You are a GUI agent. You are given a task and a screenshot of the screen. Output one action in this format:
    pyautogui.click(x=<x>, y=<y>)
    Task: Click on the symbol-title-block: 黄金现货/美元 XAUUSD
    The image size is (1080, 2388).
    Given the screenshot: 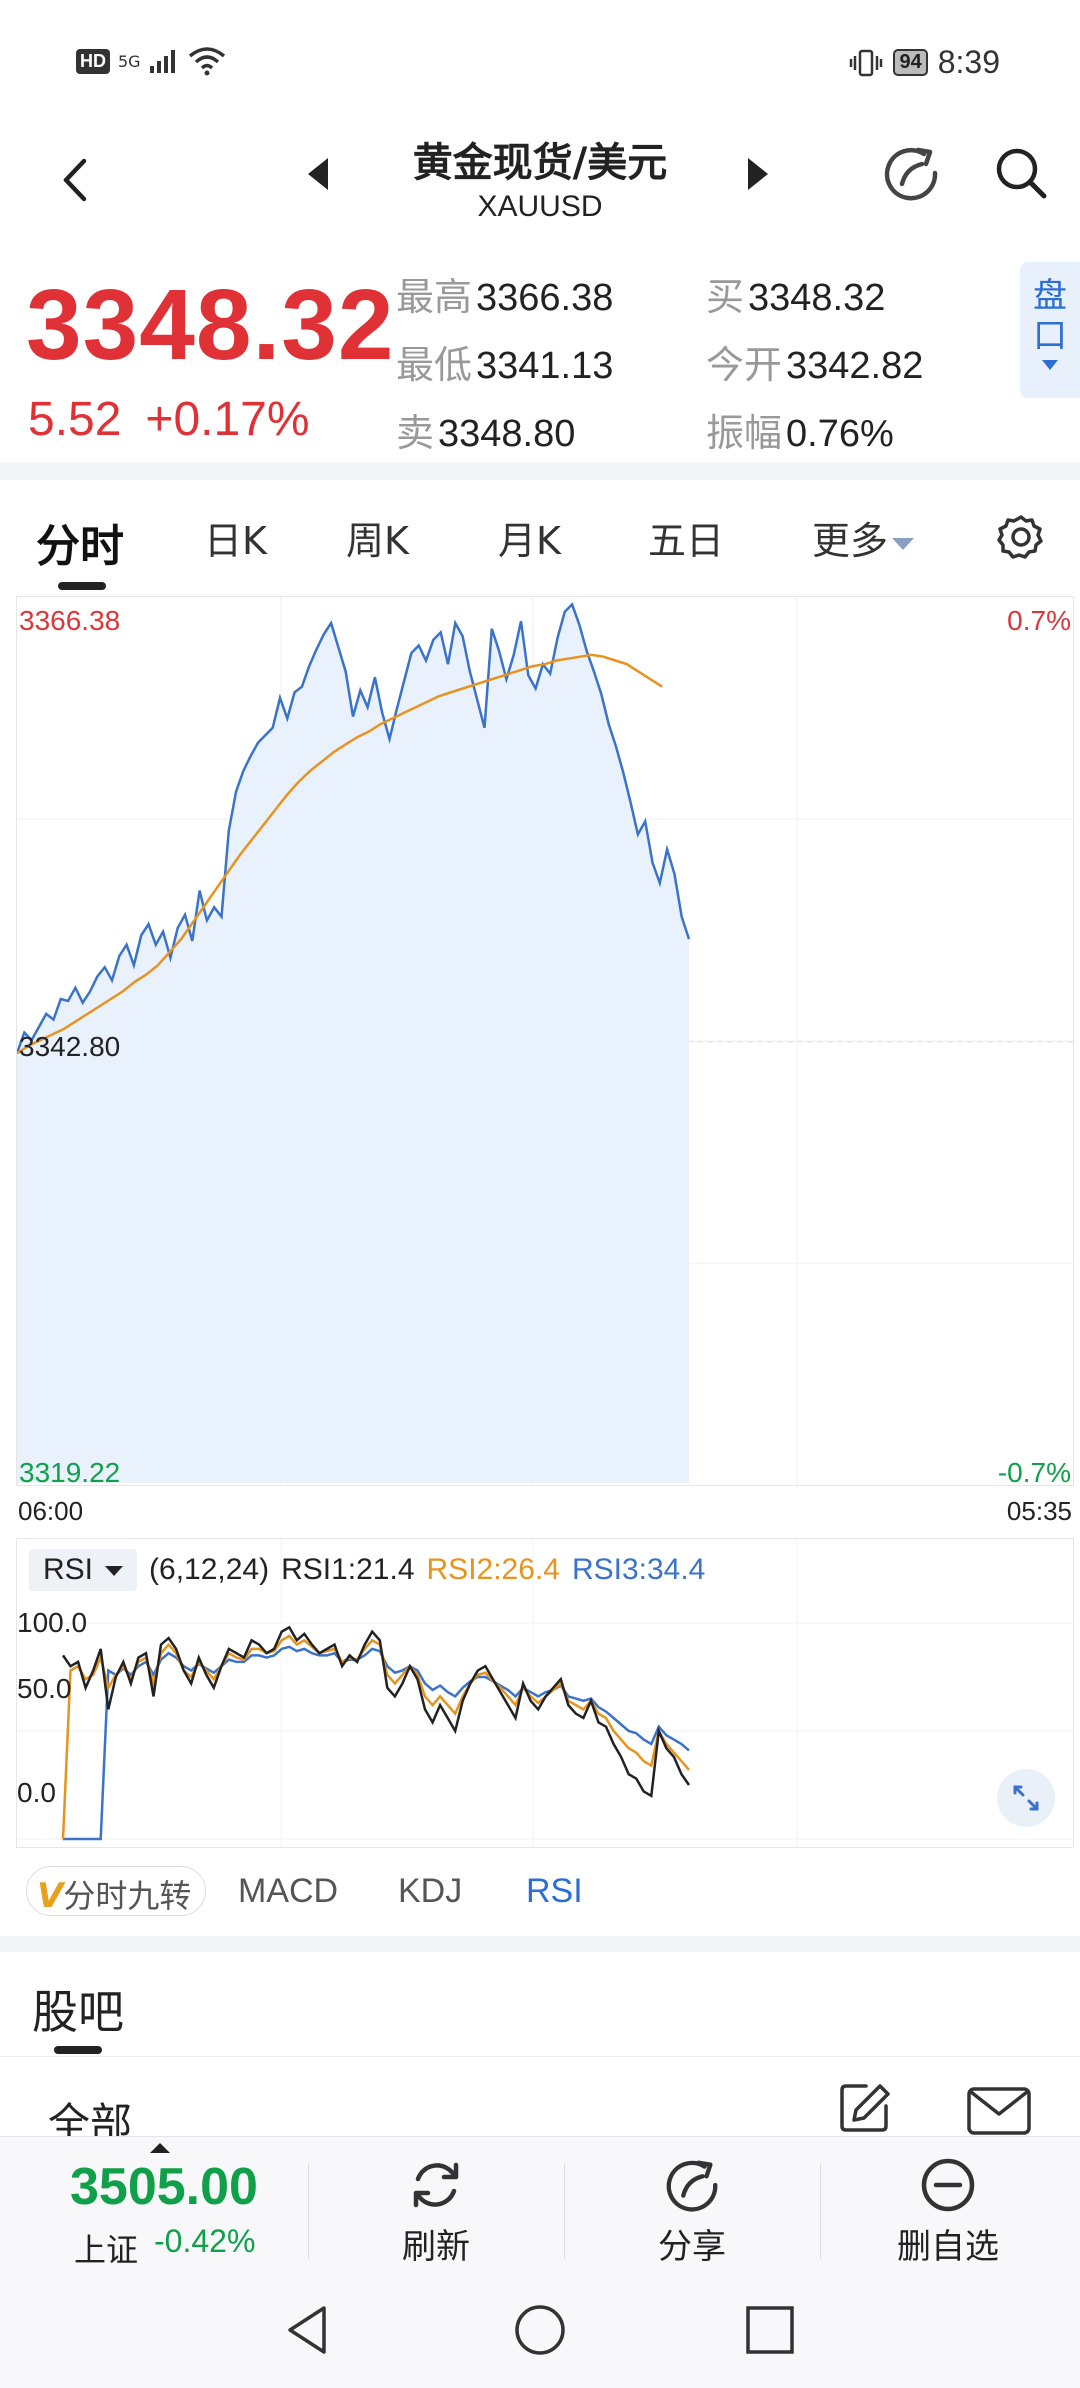 What is the action you would take?
    pyautogui.click(x=540, y=177)
    